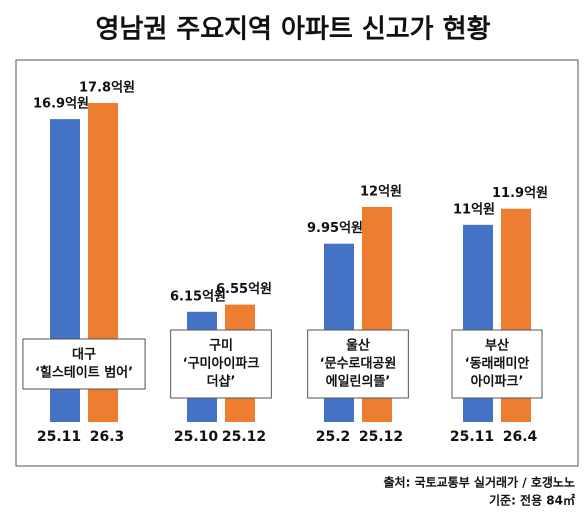 The height and width of the screenshot is (514, 586). I want to click on value-label: 11억원, so click(474, 209).